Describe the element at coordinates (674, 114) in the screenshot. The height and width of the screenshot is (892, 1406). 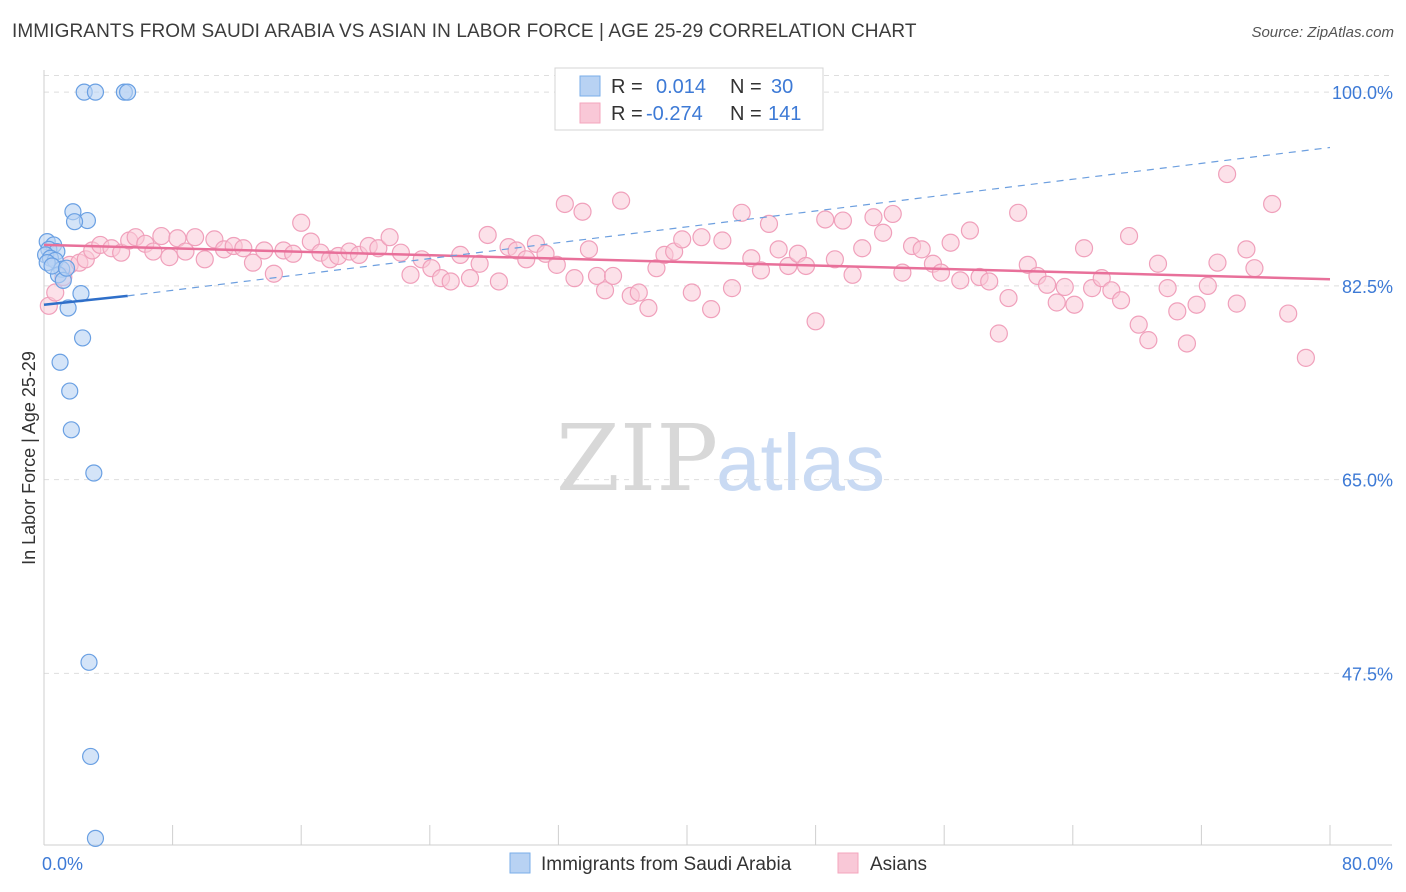
I see `legend-r-value-2: -0.274` at that location.